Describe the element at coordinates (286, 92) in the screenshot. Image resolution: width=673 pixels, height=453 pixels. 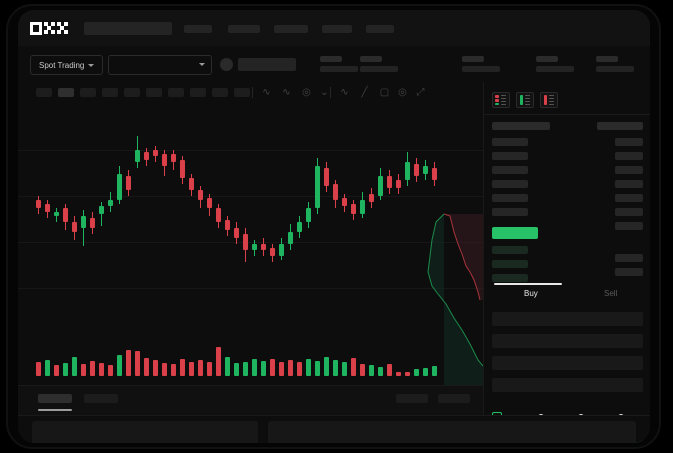
I see `compare-icon: ∿` at that location.